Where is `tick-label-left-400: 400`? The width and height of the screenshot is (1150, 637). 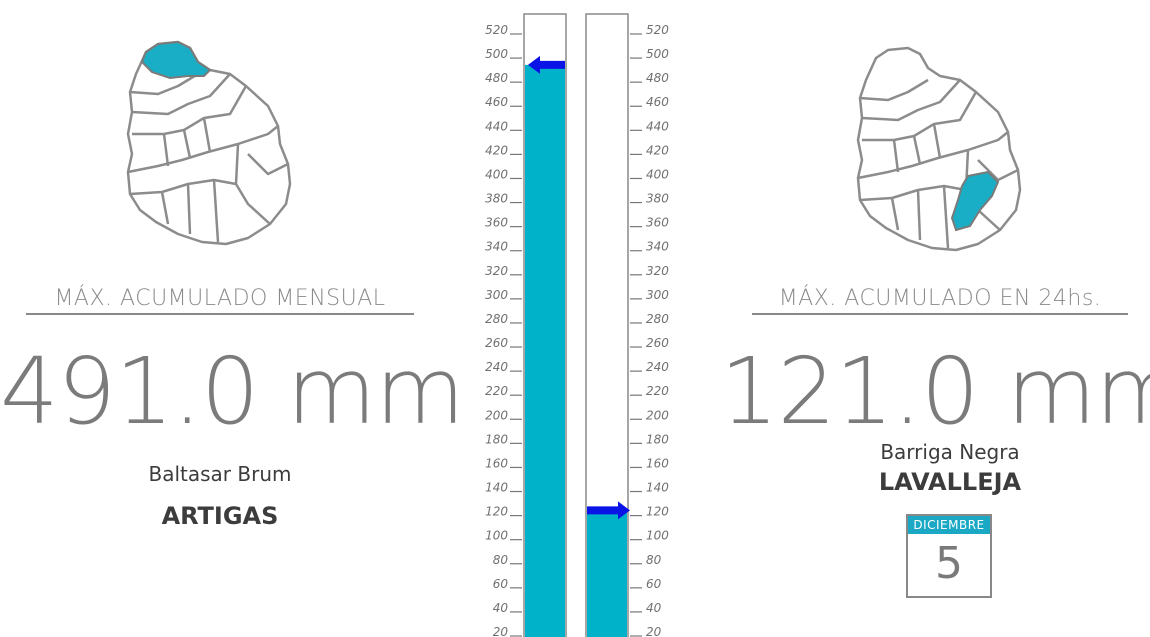
tick-label-left-400: 400 is located at coordinates (496, 174).